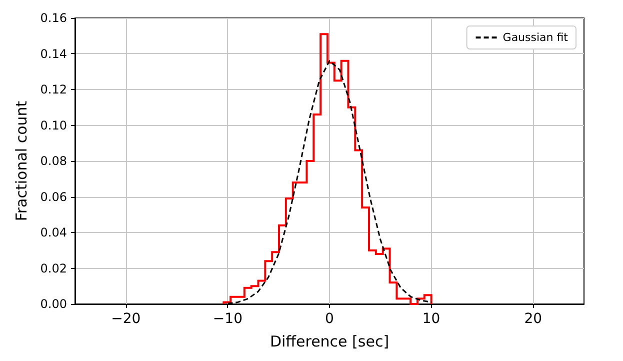 Image resolution: width=623 pixels, height=361 pixels. Describe the element at coordinates (53, 304) in the screenshot. I see `y-tick-label: 0.00` at that location.